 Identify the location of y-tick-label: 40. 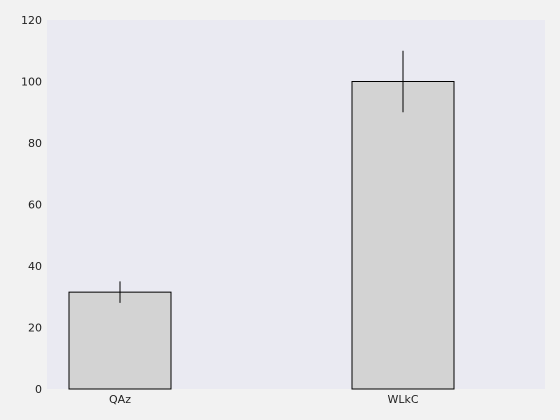
(35, 266).